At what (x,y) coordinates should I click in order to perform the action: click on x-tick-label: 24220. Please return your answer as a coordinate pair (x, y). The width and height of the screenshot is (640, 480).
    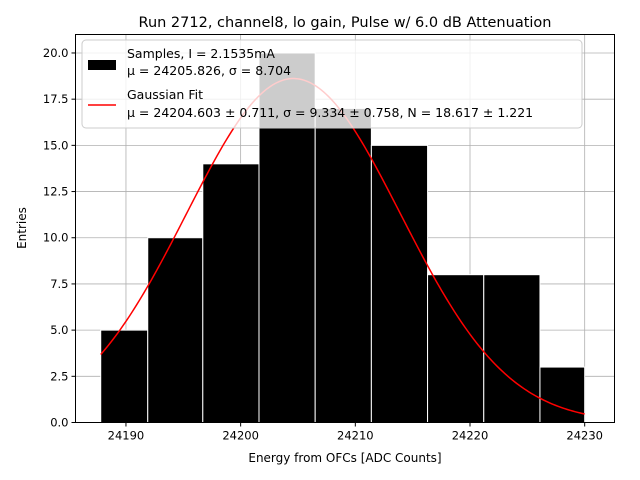
    Looking at the image, I should click on (470, 436).